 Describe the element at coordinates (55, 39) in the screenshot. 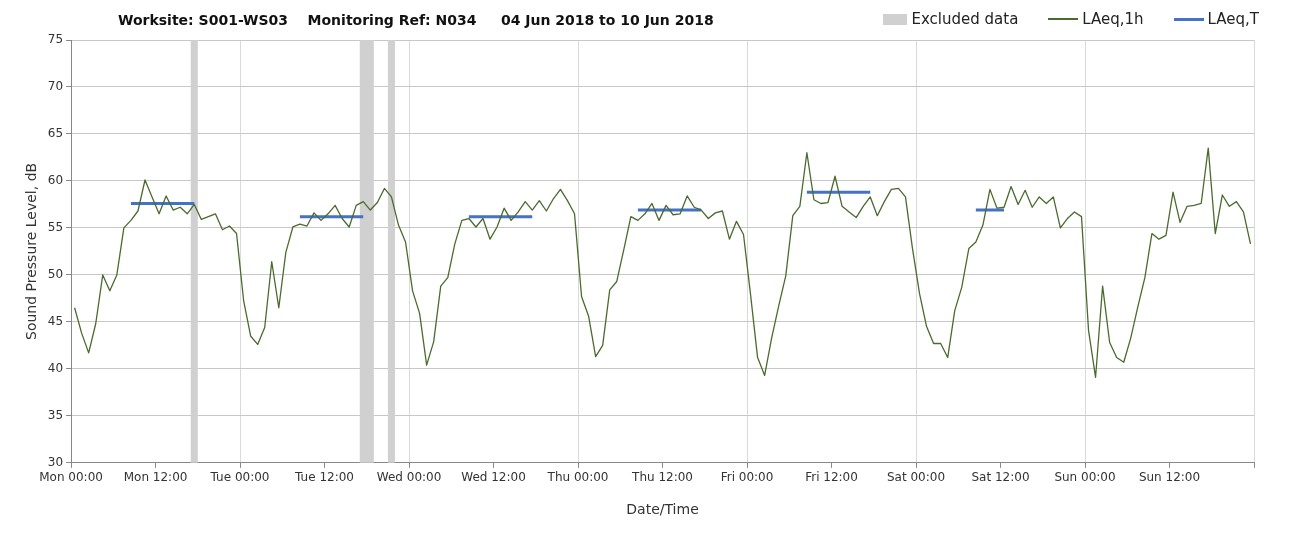

I see `y-tick-label: 75` at that location.